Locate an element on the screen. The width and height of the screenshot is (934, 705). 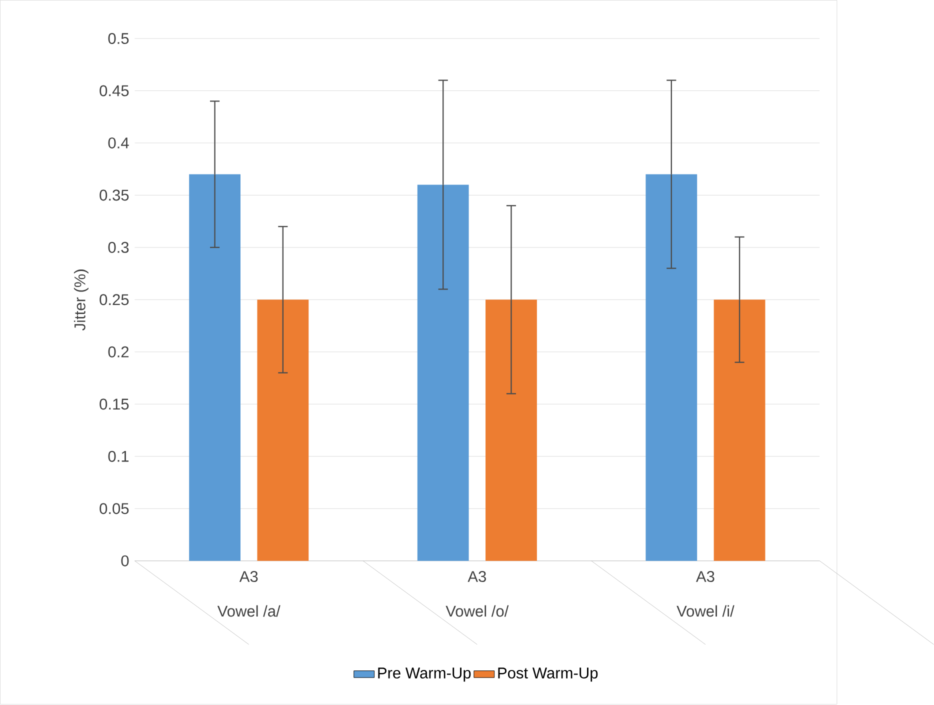
y-tick-label: 0.25 is located at coordinates (114, 300).